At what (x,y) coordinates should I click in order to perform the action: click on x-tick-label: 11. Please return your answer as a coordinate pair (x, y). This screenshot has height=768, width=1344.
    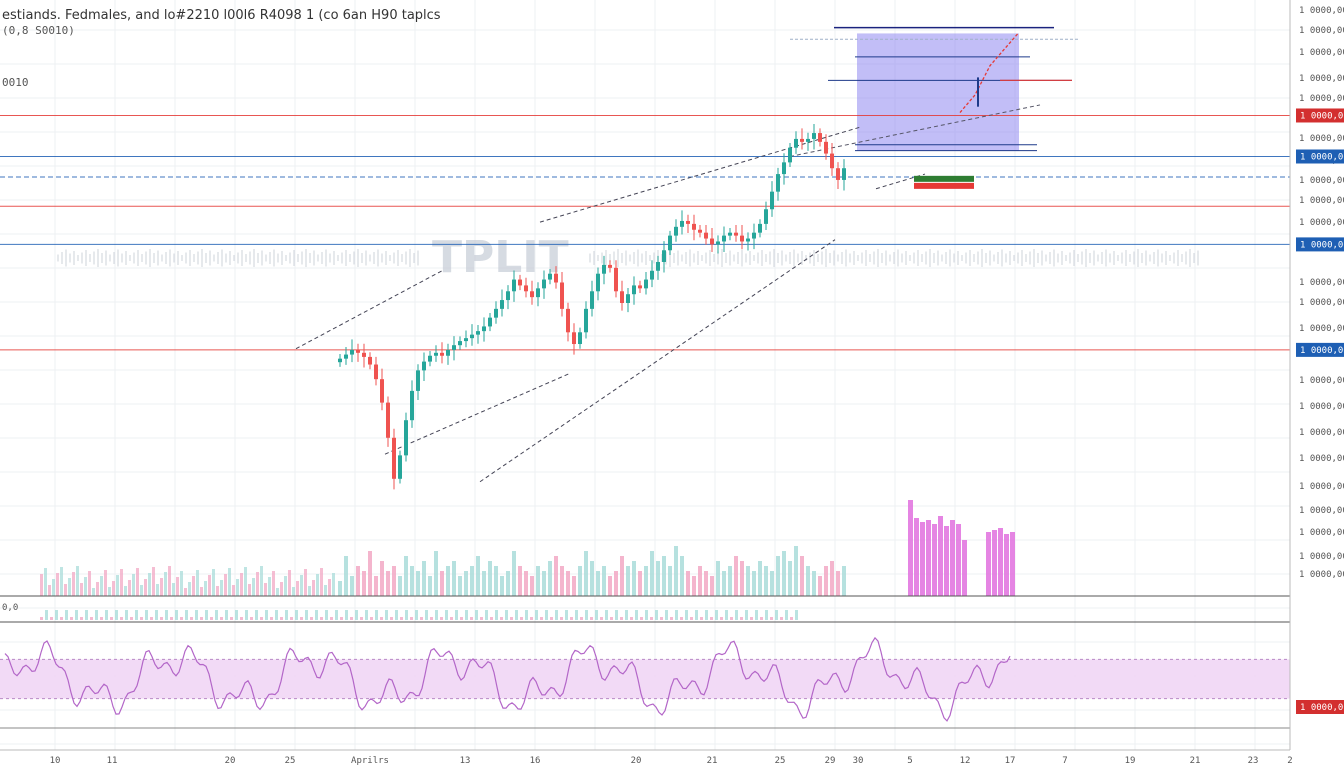
    Looking at the image, I should click on (112, 761).